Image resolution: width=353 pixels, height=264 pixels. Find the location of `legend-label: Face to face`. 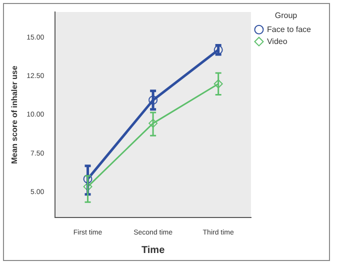

legend-label: Face to face is located at coordinates (289, 29).